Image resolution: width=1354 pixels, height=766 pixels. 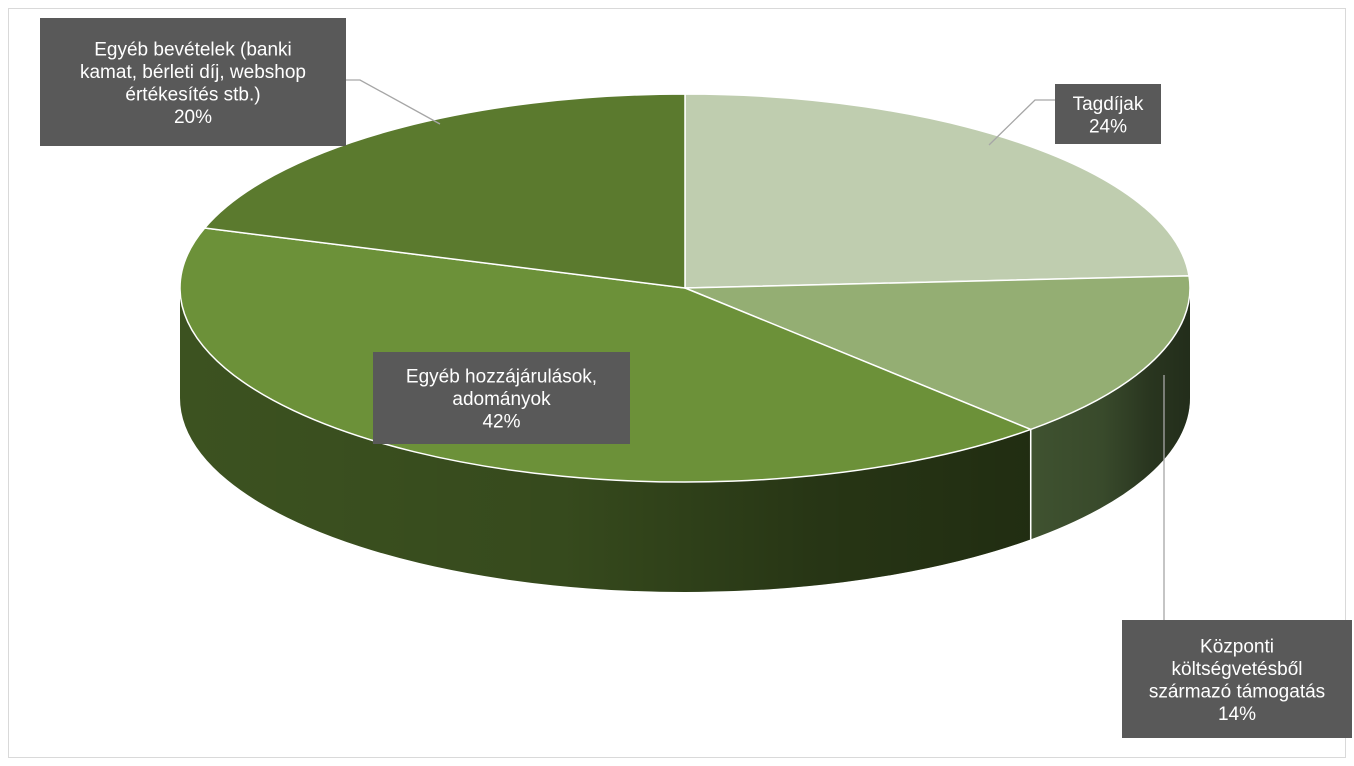 I want to click on data-label-value: 42%, so click(x=501, y=422).